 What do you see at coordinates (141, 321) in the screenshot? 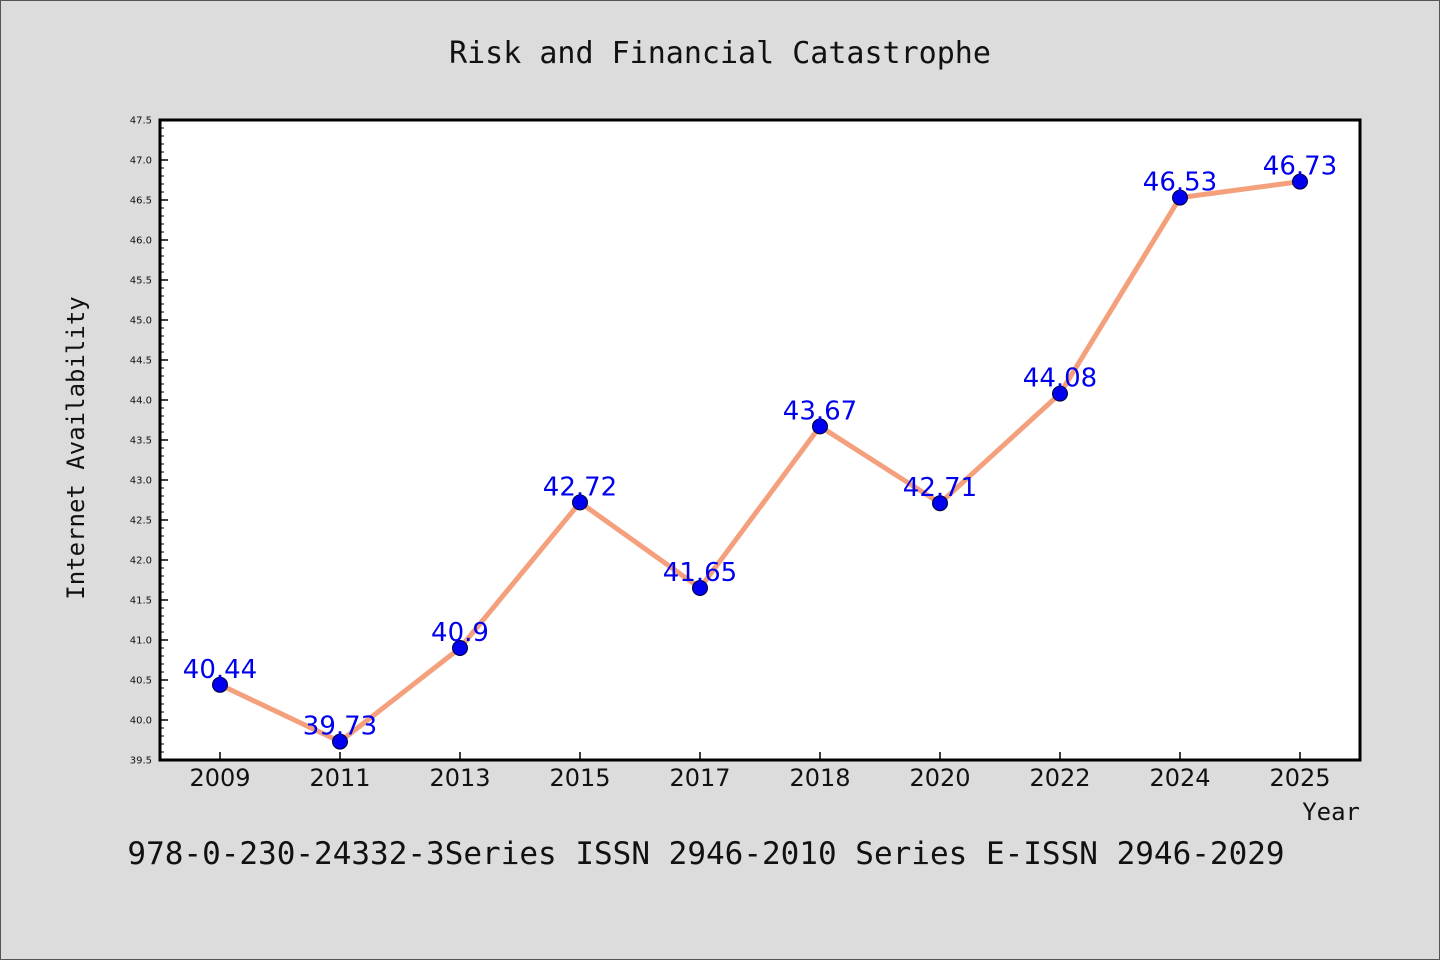
I see `y-tick-label: 45.0` at bounding box center [141, 321].